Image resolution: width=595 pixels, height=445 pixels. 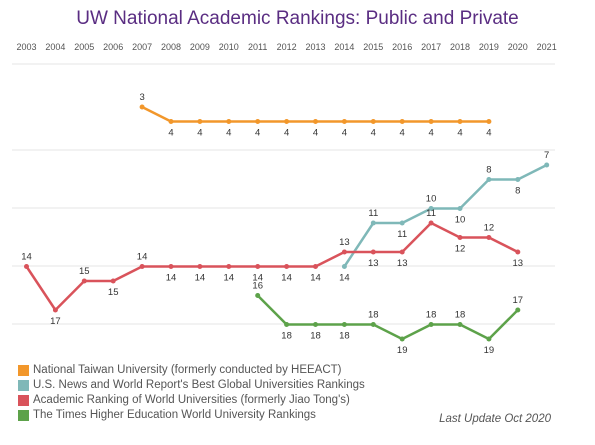 I want to click on data-label-the-2012: 18, so click(x=286, y=336).